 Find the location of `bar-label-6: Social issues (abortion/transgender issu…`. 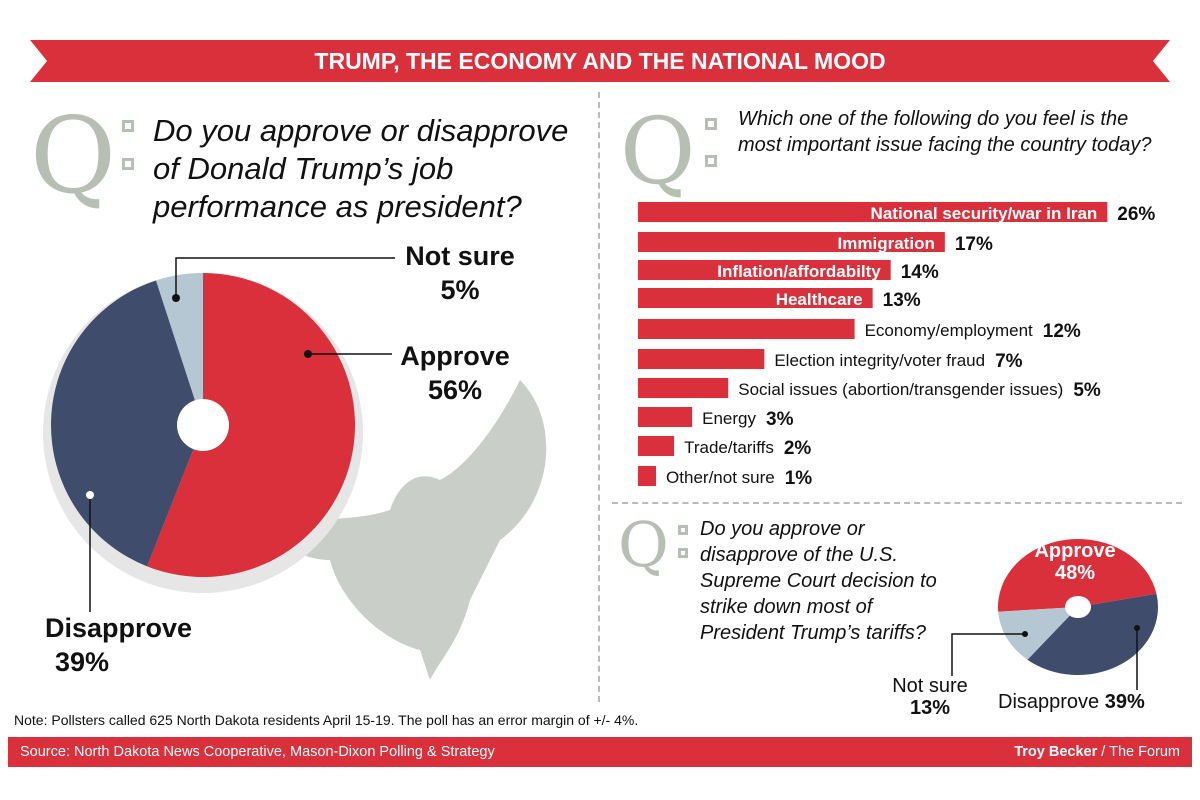

bar-label-6: Social issues (abortion/transgender issu… is located at coordinates (900, 389).